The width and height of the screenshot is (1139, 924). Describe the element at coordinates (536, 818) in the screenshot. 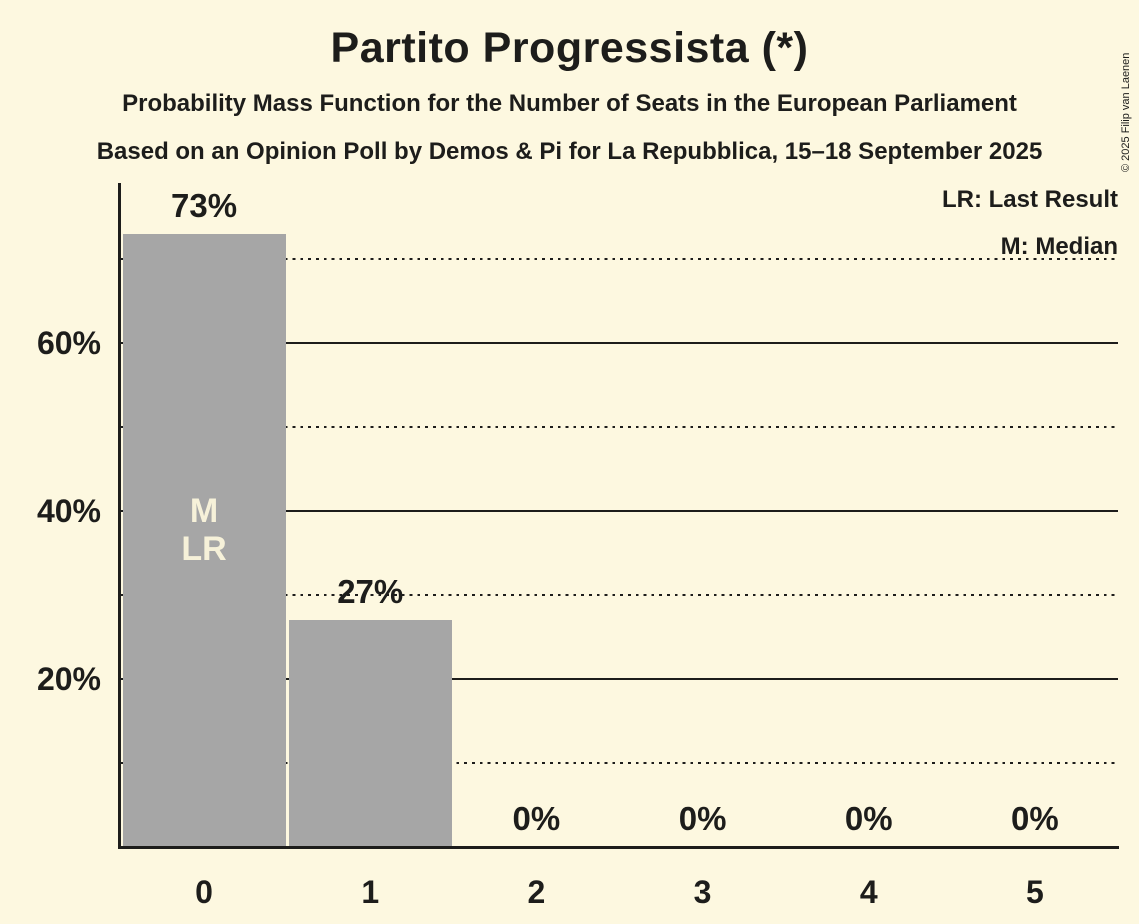

I see `bar-value-label-2: 0%` at that location.